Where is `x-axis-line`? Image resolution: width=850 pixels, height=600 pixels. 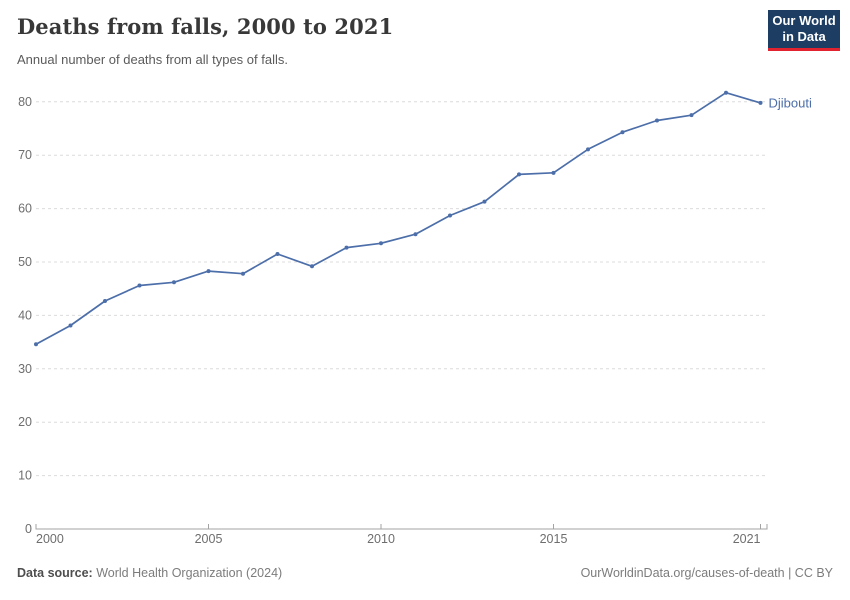 x-axis-line is located at coordinates (401, 527).